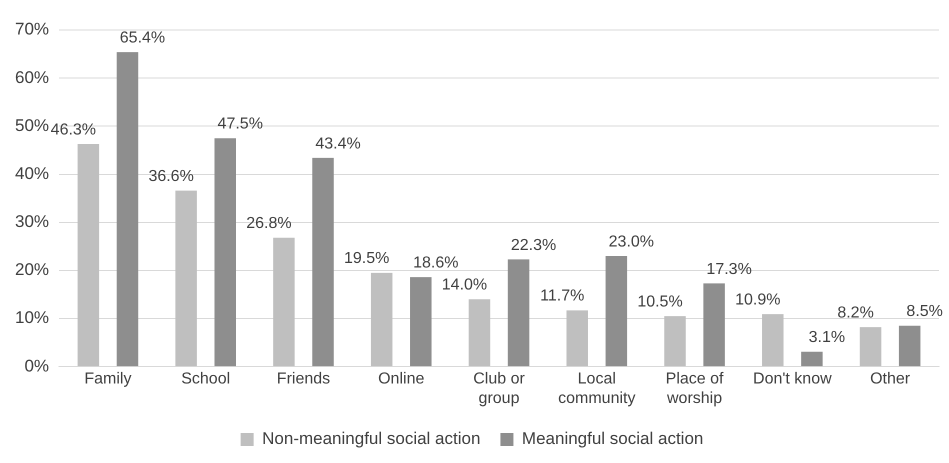  Describe the element at coordinates (73, 129) in the screenshot. I see `data-label: 46.3%` at that location.